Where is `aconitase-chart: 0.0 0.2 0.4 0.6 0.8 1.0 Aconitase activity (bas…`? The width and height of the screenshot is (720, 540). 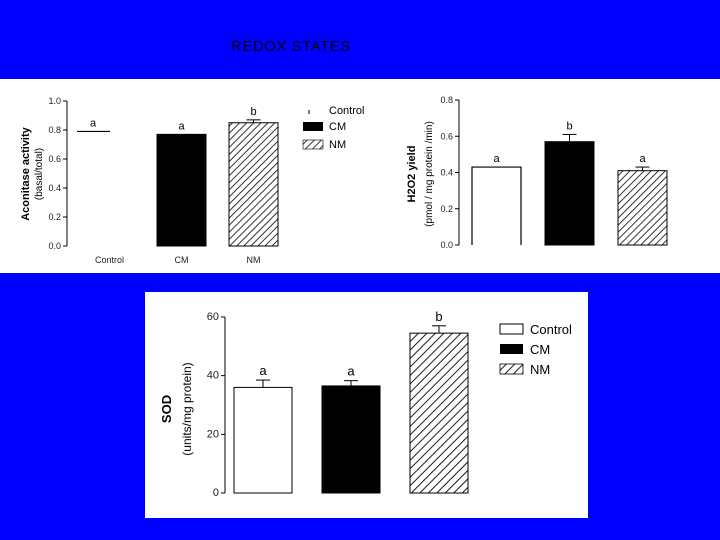 aconitase-chart: 0.0 0.2 0.4 0.6 0.8 1.0 Aconitase activity (bas… is located at coordinates (149, 180).